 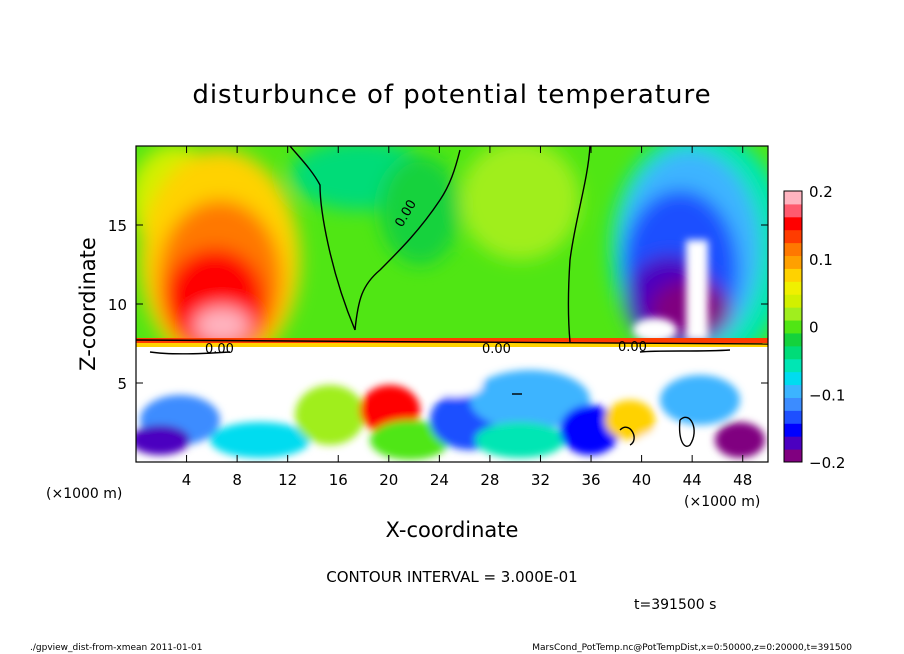 What do you see at coordinates (641, 480) in the screenshot?
I see `x-tick-label: 40` at bounding box center [641, 480].